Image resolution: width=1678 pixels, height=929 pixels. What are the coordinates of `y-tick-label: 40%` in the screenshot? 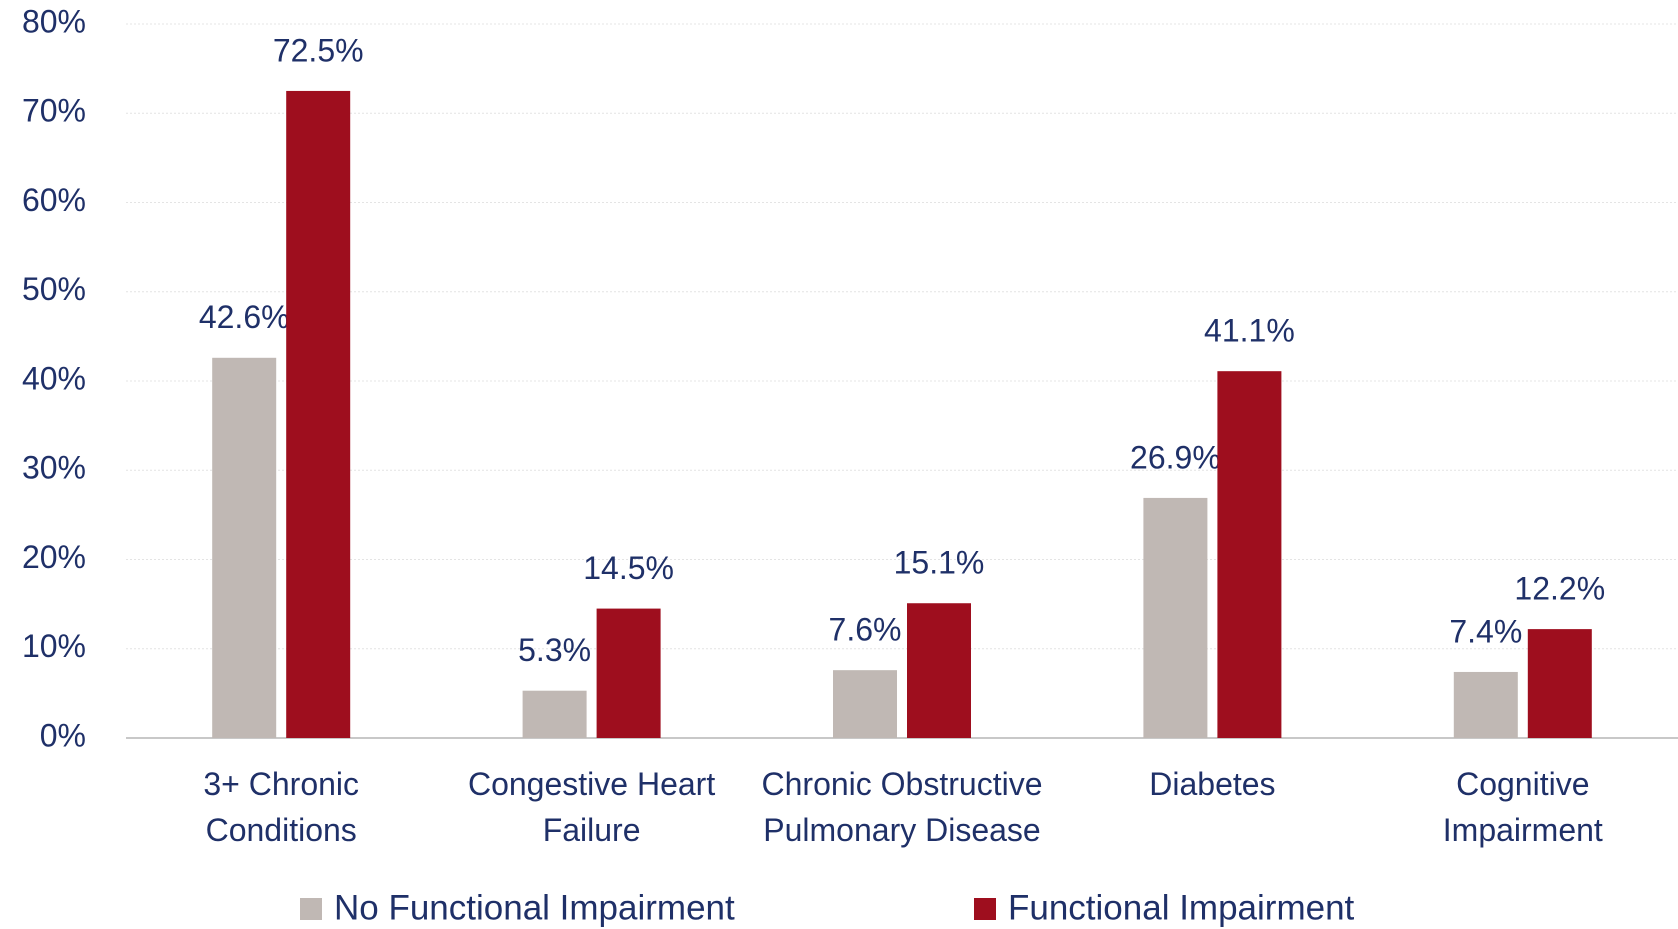 It's located at (54, 378).